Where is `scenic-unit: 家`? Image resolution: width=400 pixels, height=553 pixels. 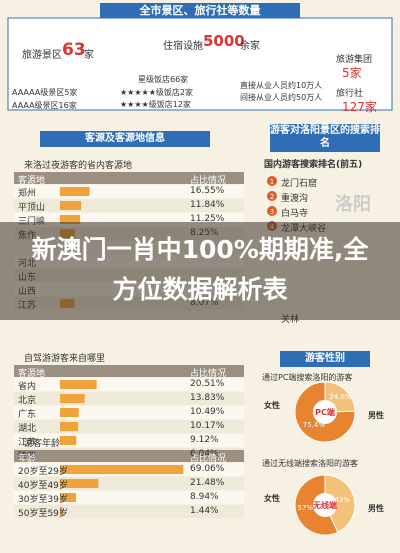 scenic-unit: 家 is located at coordinates (89, 55).